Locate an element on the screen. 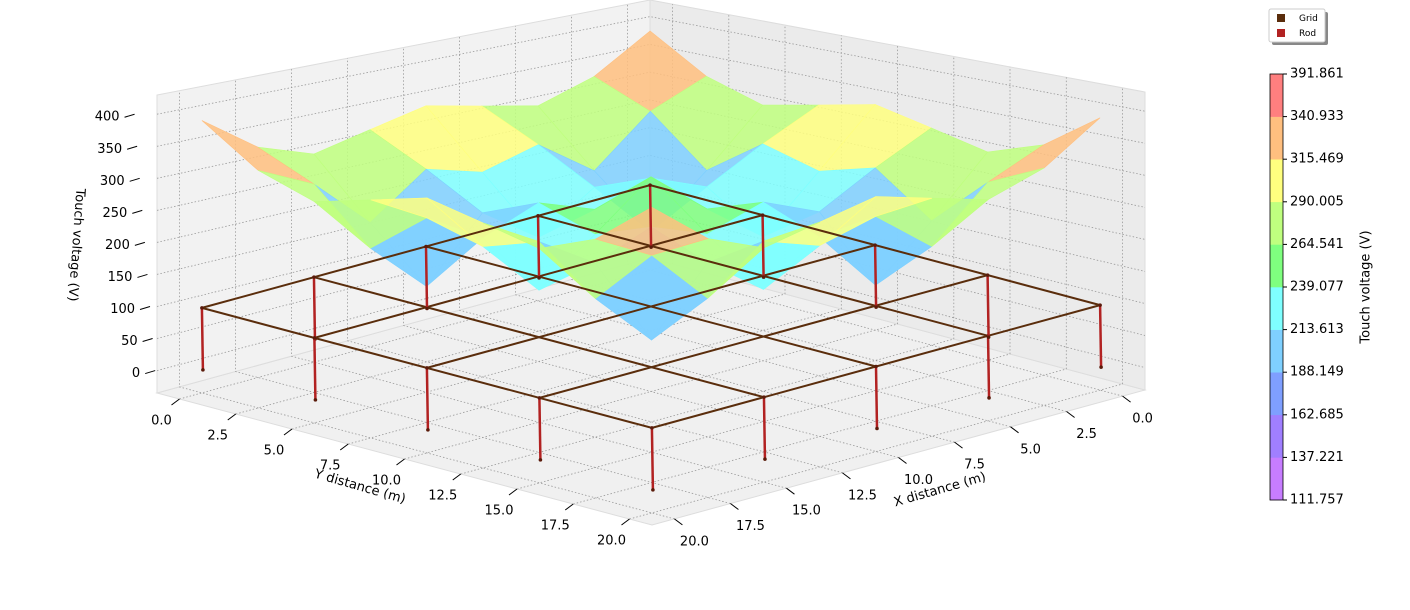  colorbar-tick-label: 391.861 is located at coordinates (1317, 74).